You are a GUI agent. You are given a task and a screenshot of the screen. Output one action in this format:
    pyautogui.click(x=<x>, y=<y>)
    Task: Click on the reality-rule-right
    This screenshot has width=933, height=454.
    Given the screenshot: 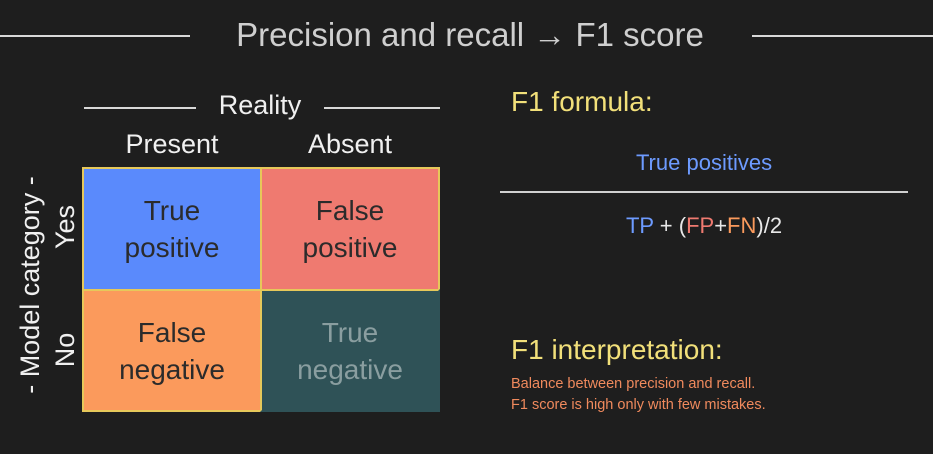 What is the action you would take?
    pyautogui.click(x=382, y=108)
    